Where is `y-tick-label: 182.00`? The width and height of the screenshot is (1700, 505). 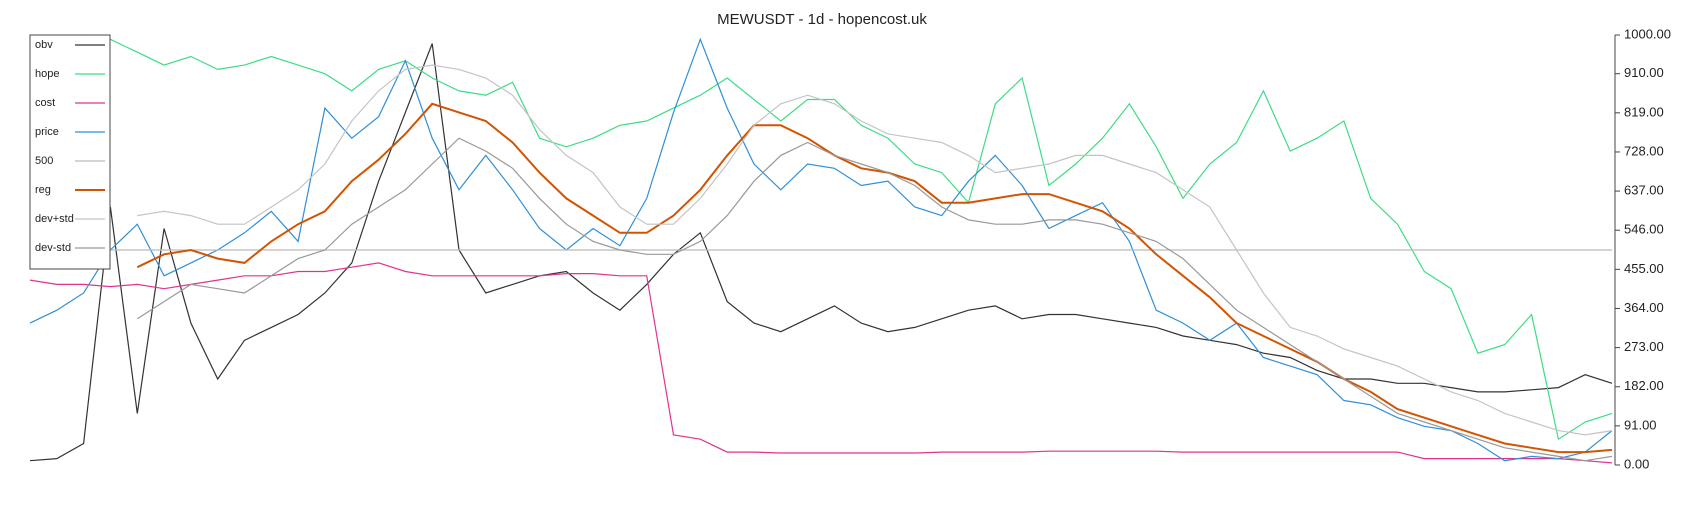 y-tick-label: 182.00 is located at coordinates (1644, 385).